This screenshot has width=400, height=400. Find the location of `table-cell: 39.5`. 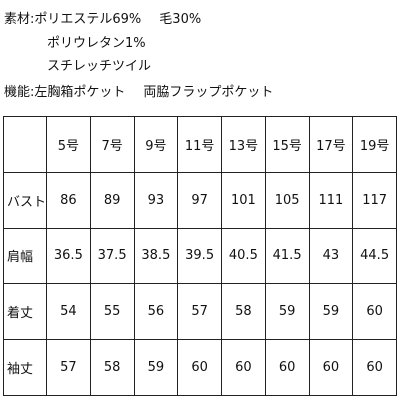

table-cell: 39.5 is located at coordinates (199, 256).